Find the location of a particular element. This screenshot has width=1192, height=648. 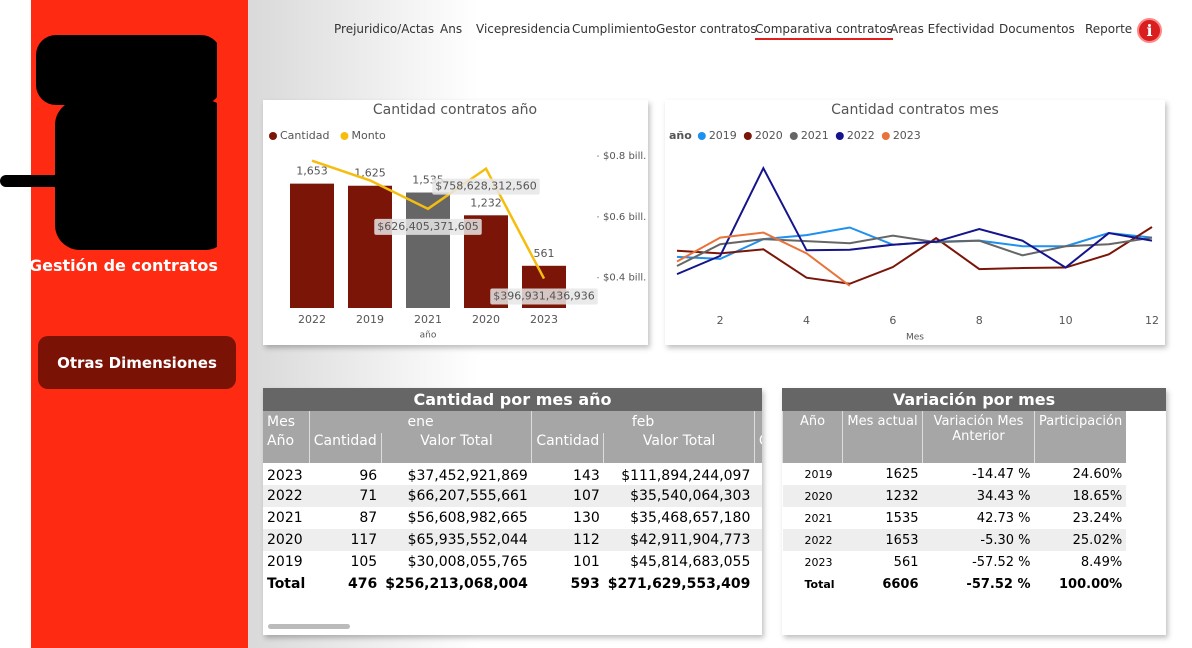

x-tick-label: 2 is located at coordinates (720, 320).